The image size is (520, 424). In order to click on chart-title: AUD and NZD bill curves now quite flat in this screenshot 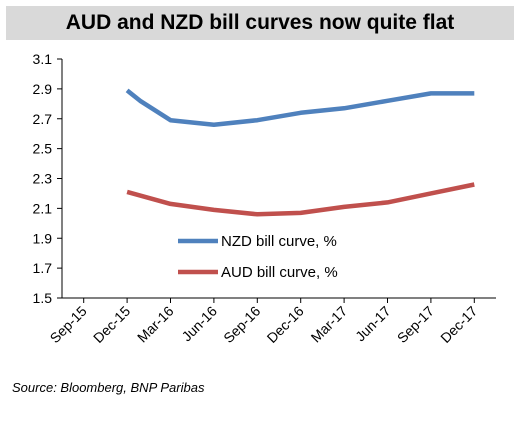, I will do `click(260, 22)`.